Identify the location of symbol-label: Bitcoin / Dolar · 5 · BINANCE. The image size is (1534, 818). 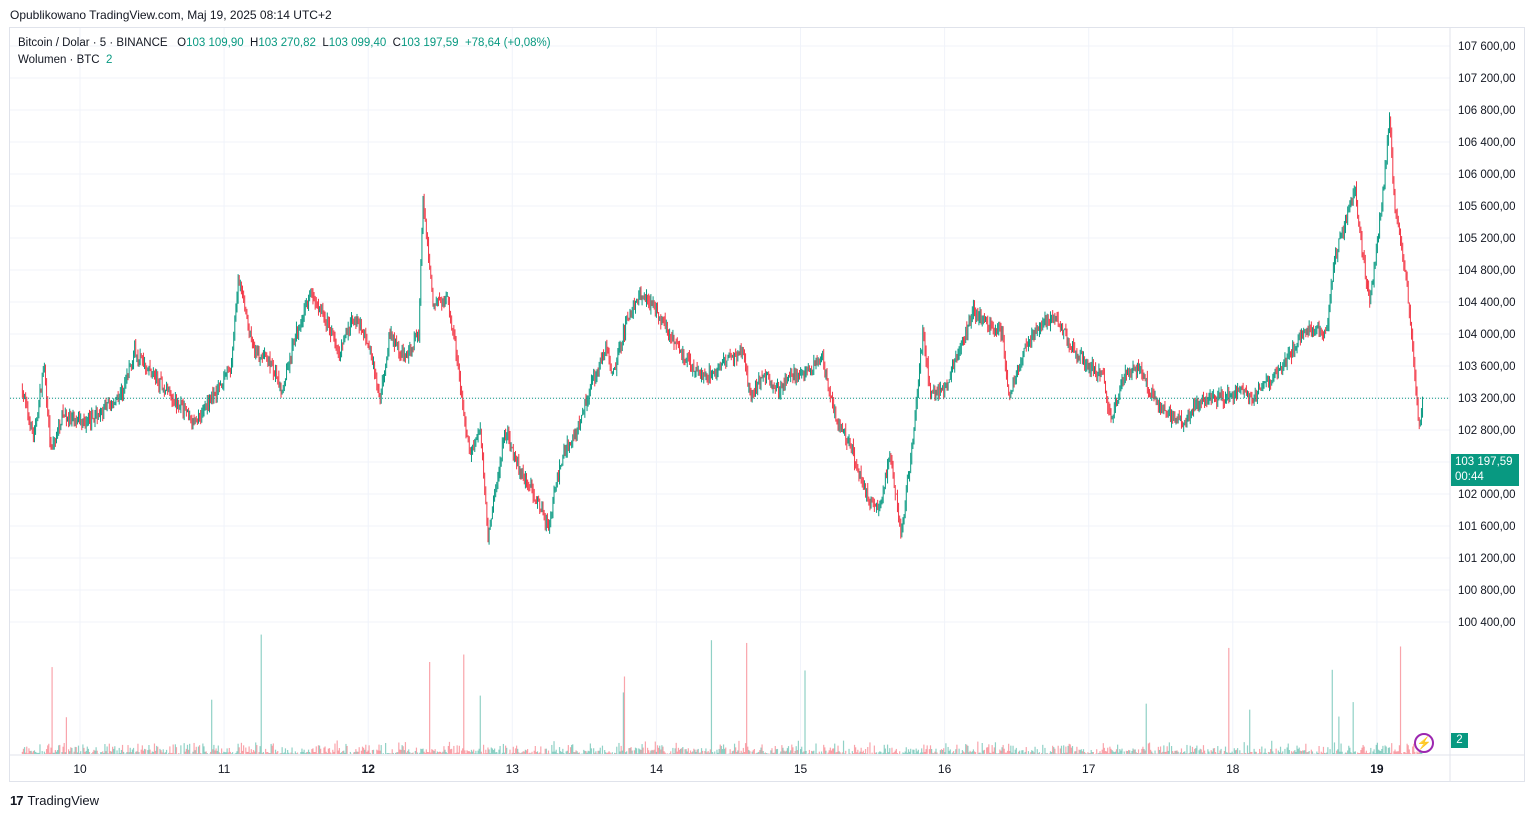
(93, 43).